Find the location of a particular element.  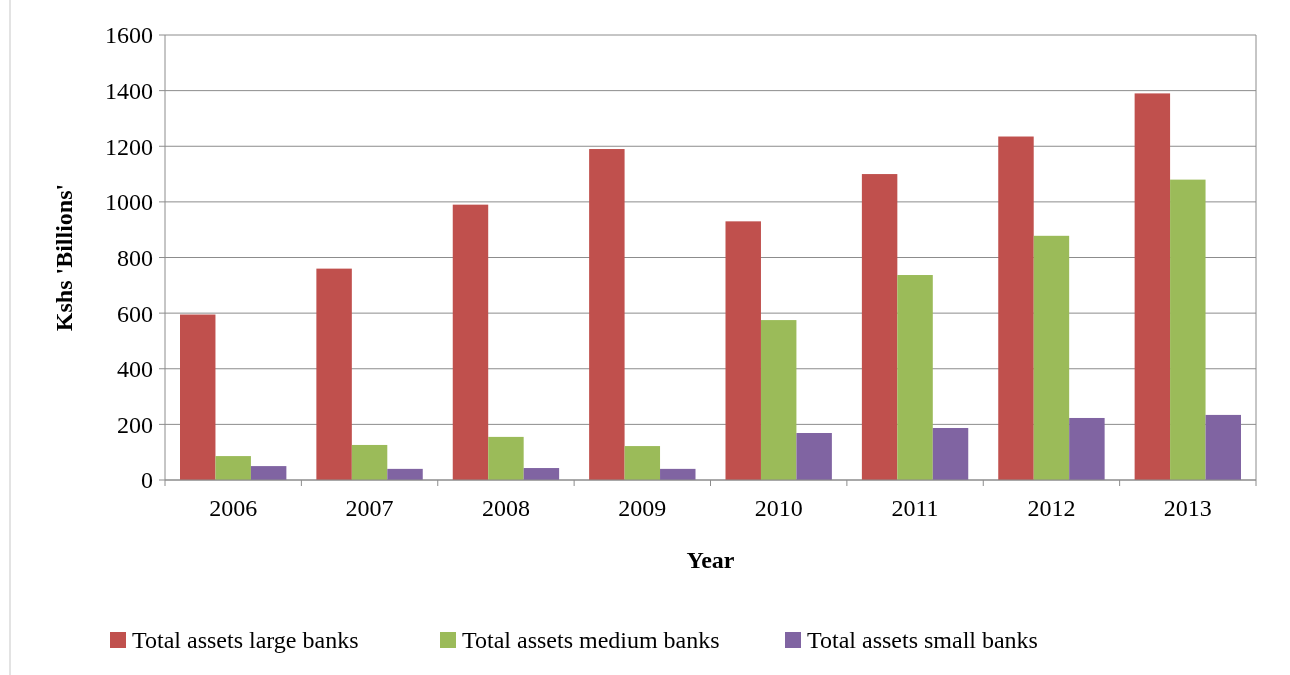

y-tick-label: 1400 is located at coordinates (129, 91).